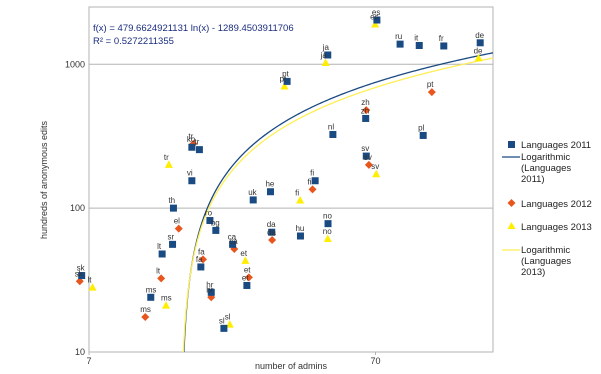  I want to click on x-tick-label-70: 70, so click(375, 361).